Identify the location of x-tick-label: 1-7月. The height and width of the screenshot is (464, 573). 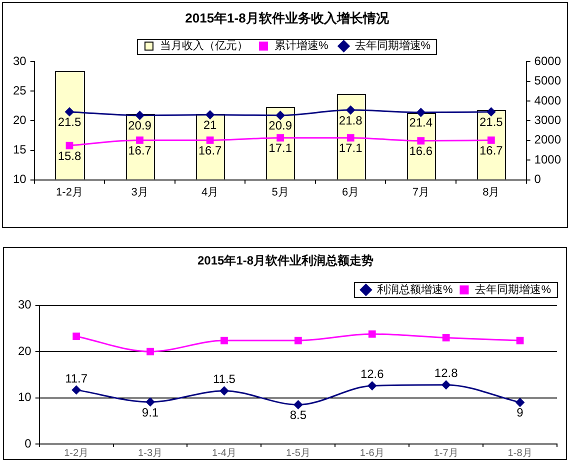
(446, 453).